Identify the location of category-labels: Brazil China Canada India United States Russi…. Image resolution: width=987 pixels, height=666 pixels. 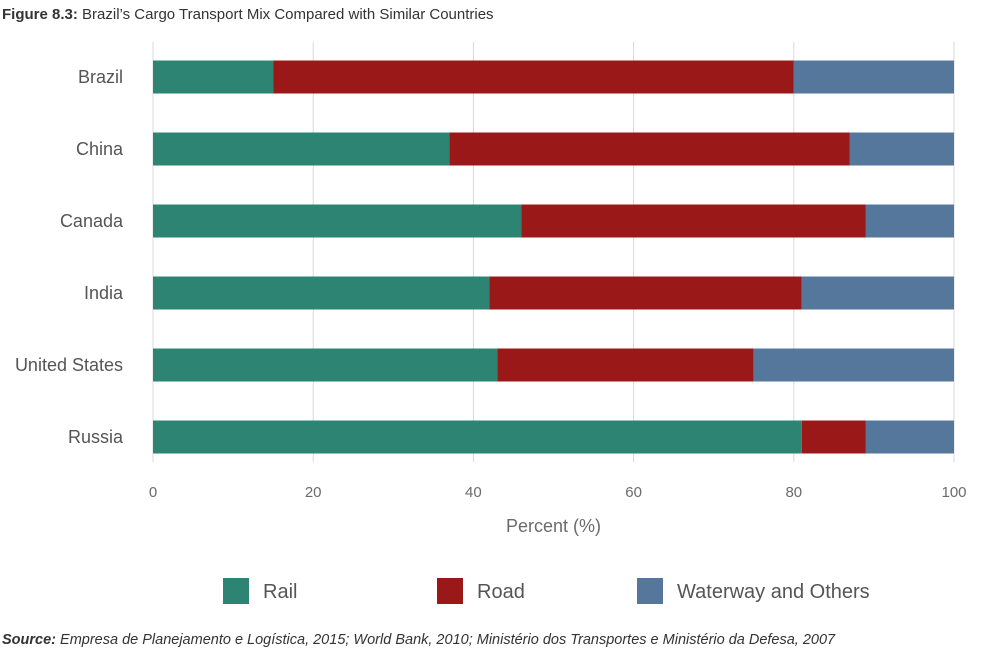
(69, 257).